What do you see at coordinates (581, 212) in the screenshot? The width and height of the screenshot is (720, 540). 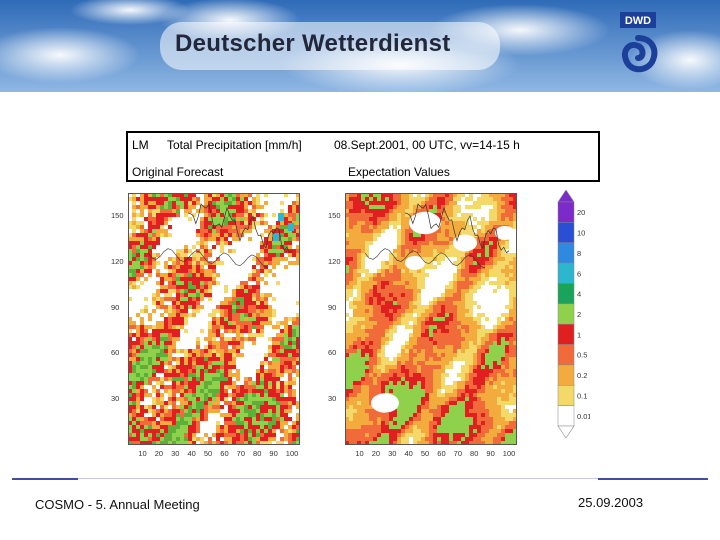 I see `colorbar-level-label: 20` at bounding box center [581, 212].